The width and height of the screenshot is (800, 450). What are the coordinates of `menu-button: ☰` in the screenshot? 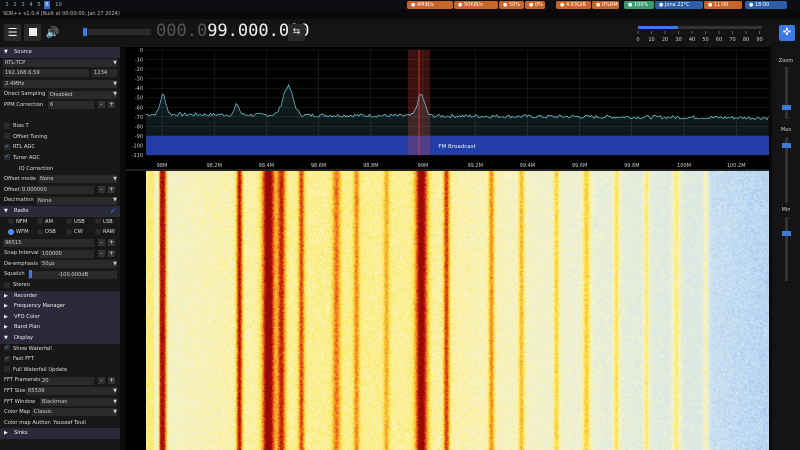 It's located at (12, 32).